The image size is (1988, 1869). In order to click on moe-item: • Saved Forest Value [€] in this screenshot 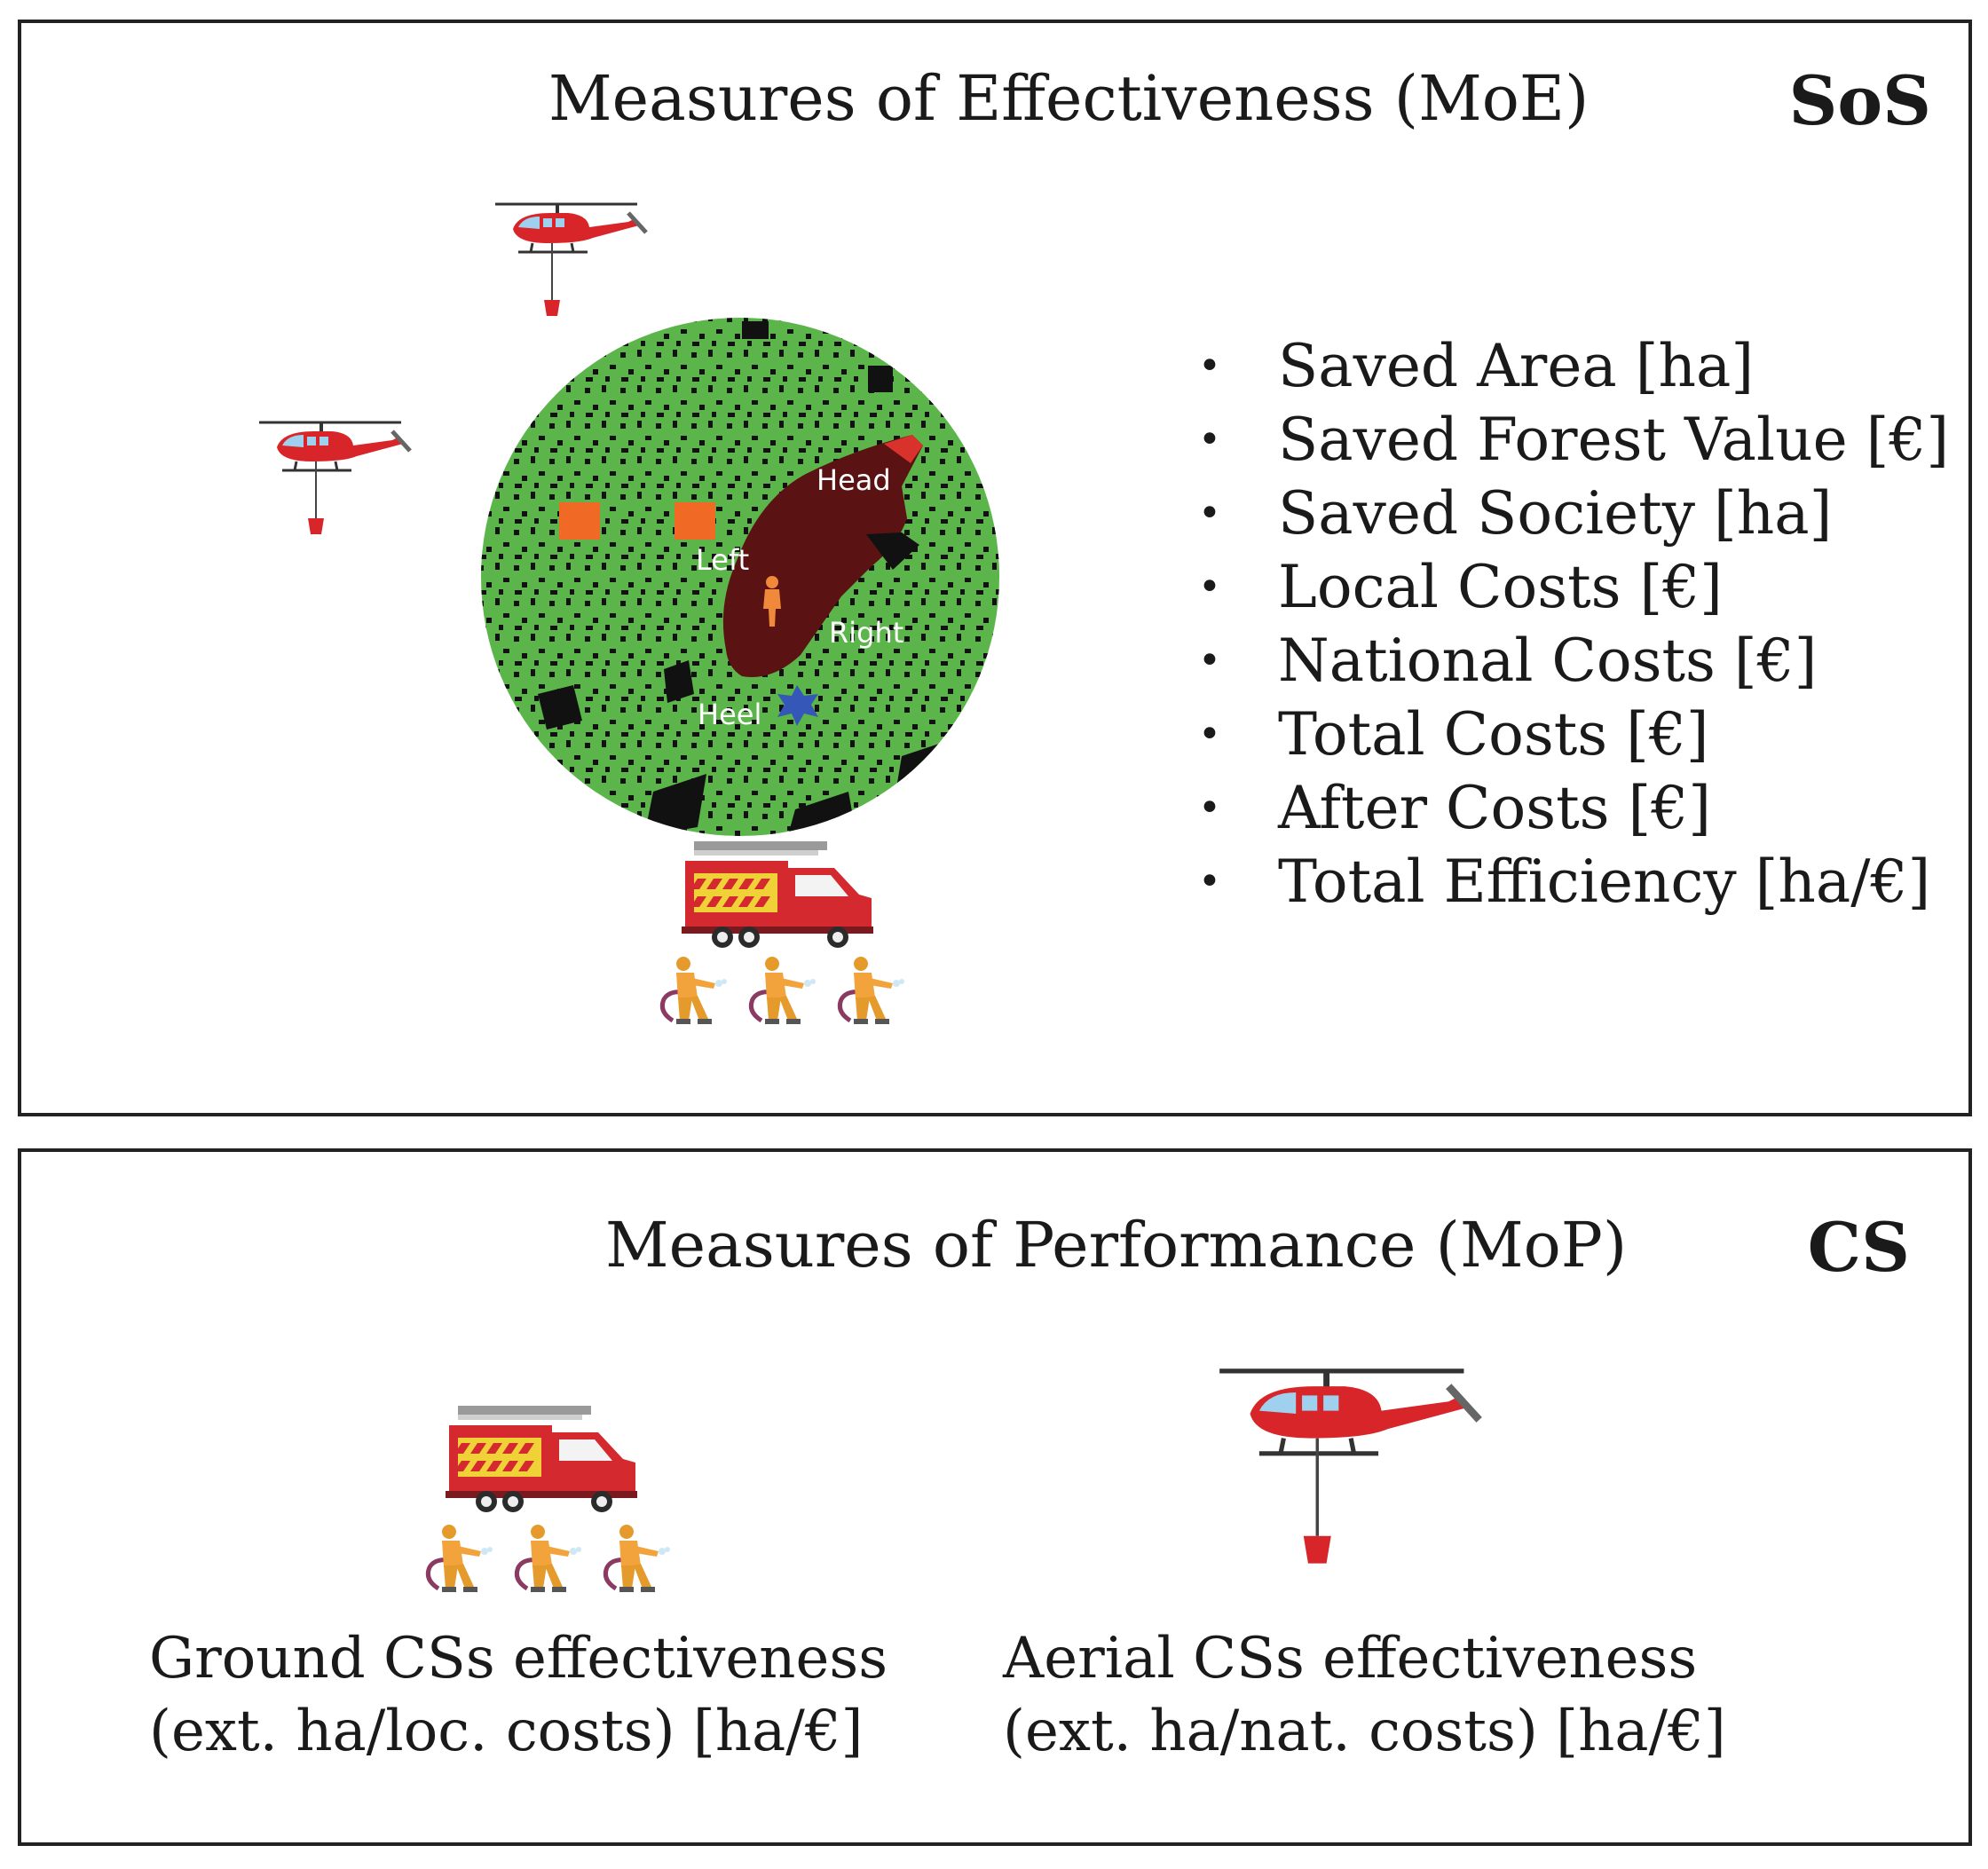, I will do `click(1570, 440)`.